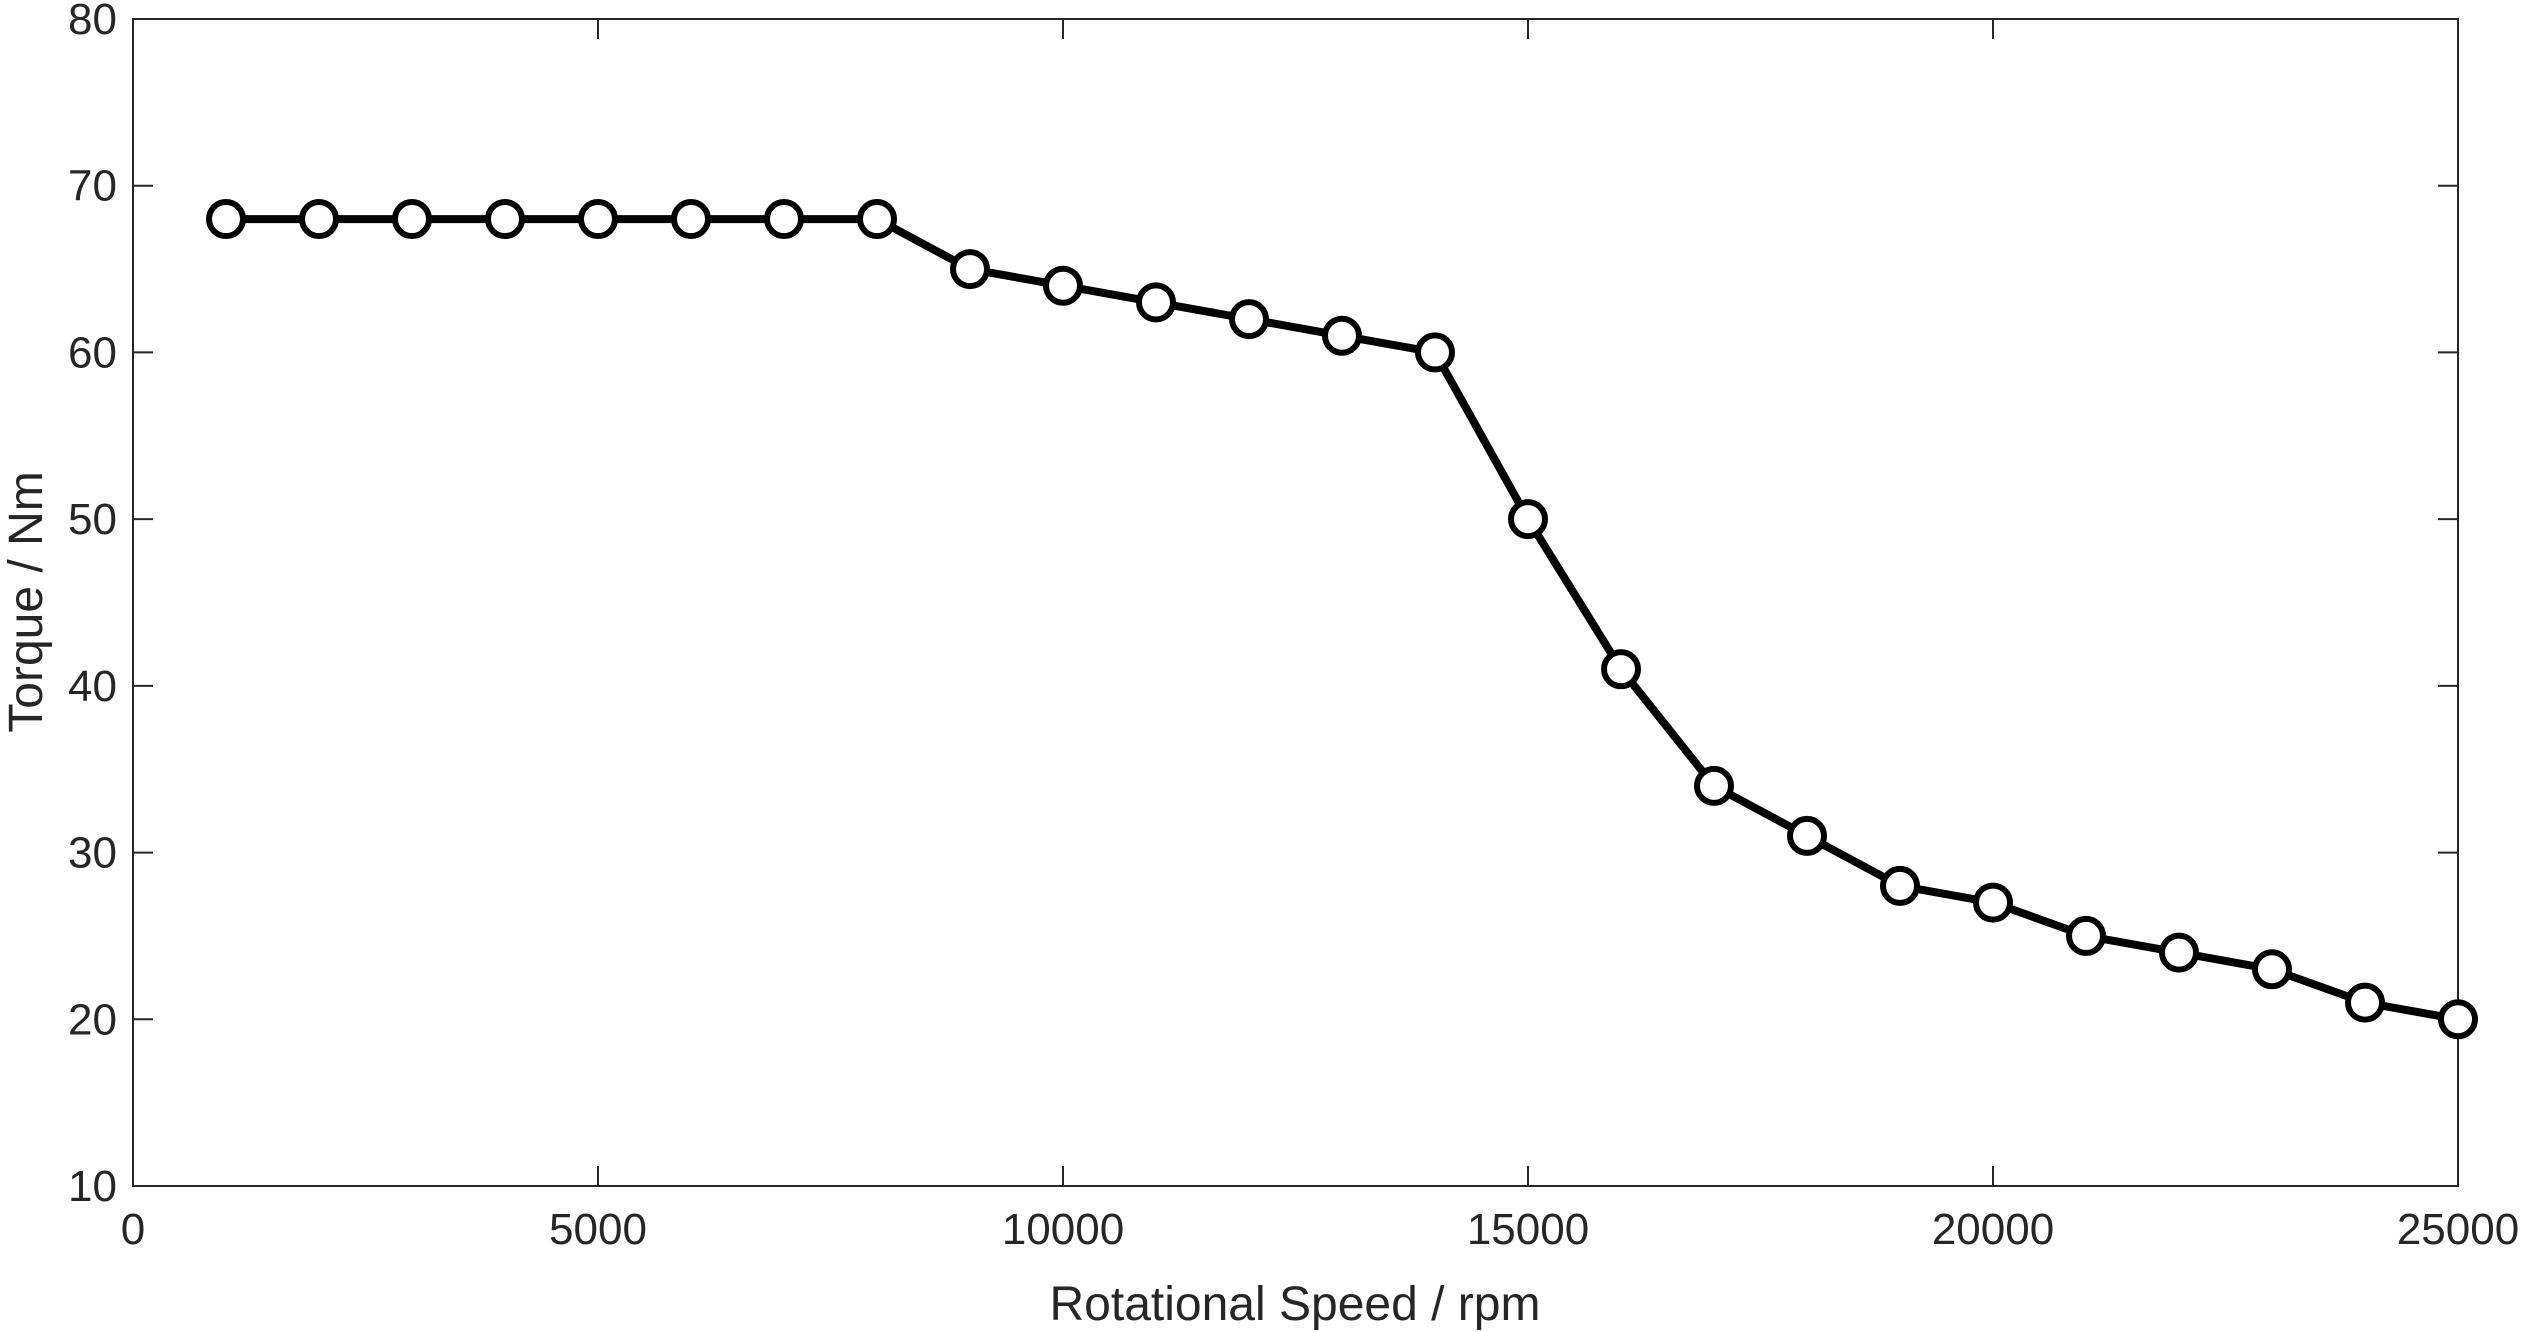 This screenshot has height=1332, width=2526. Describe the element at coordinates (92, 1186) in the screenshot. I see `y-tick-label: 10` at that location.